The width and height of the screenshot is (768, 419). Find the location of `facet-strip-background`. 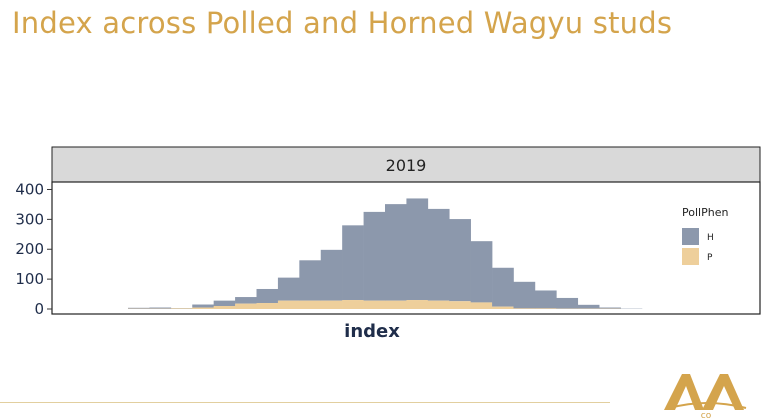

facet-strip-background is located at coordinates (406, 164).